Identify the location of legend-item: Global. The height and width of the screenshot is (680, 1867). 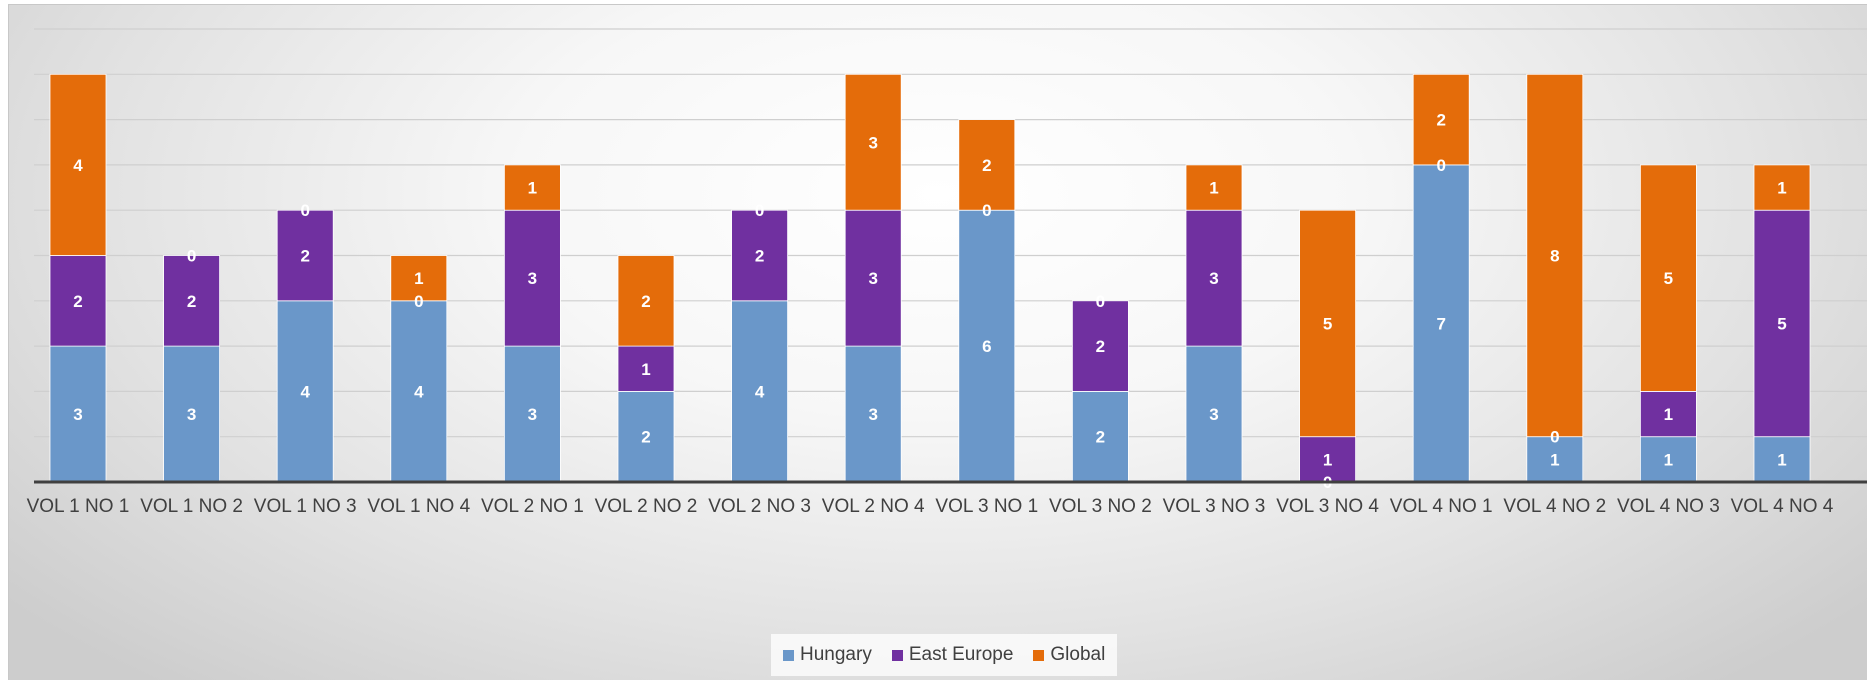
(1069, 655).